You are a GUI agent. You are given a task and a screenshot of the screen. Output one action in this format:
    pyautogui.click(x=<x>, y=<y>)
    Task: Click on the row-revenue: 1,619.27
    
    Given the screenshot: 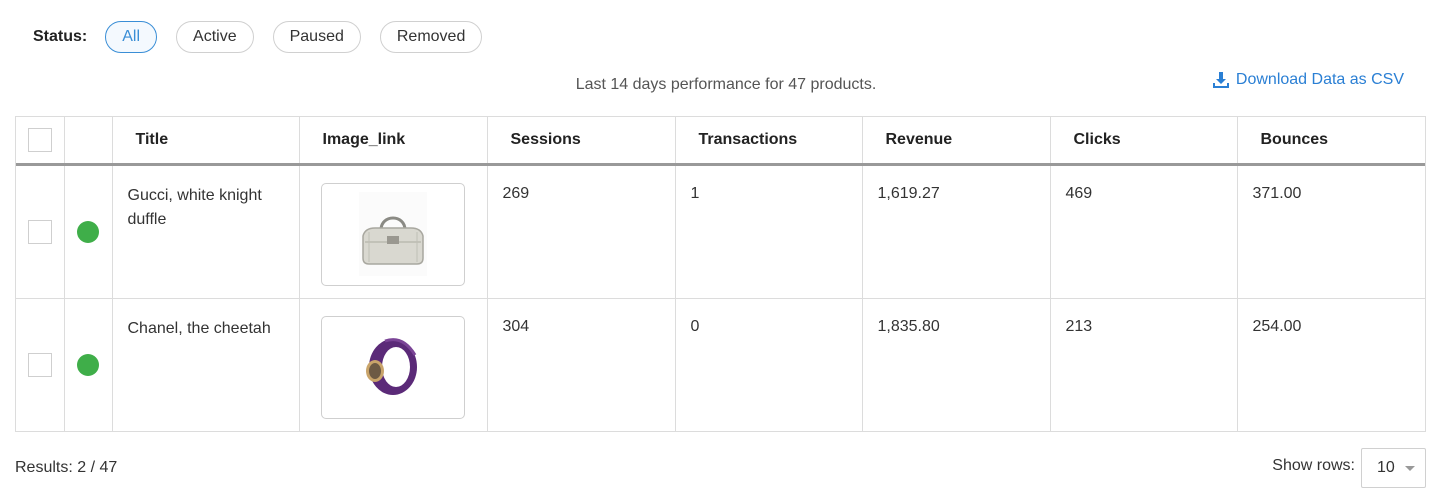 What is the action you would take?
    pyautogui.click(x=956, y=231)
    